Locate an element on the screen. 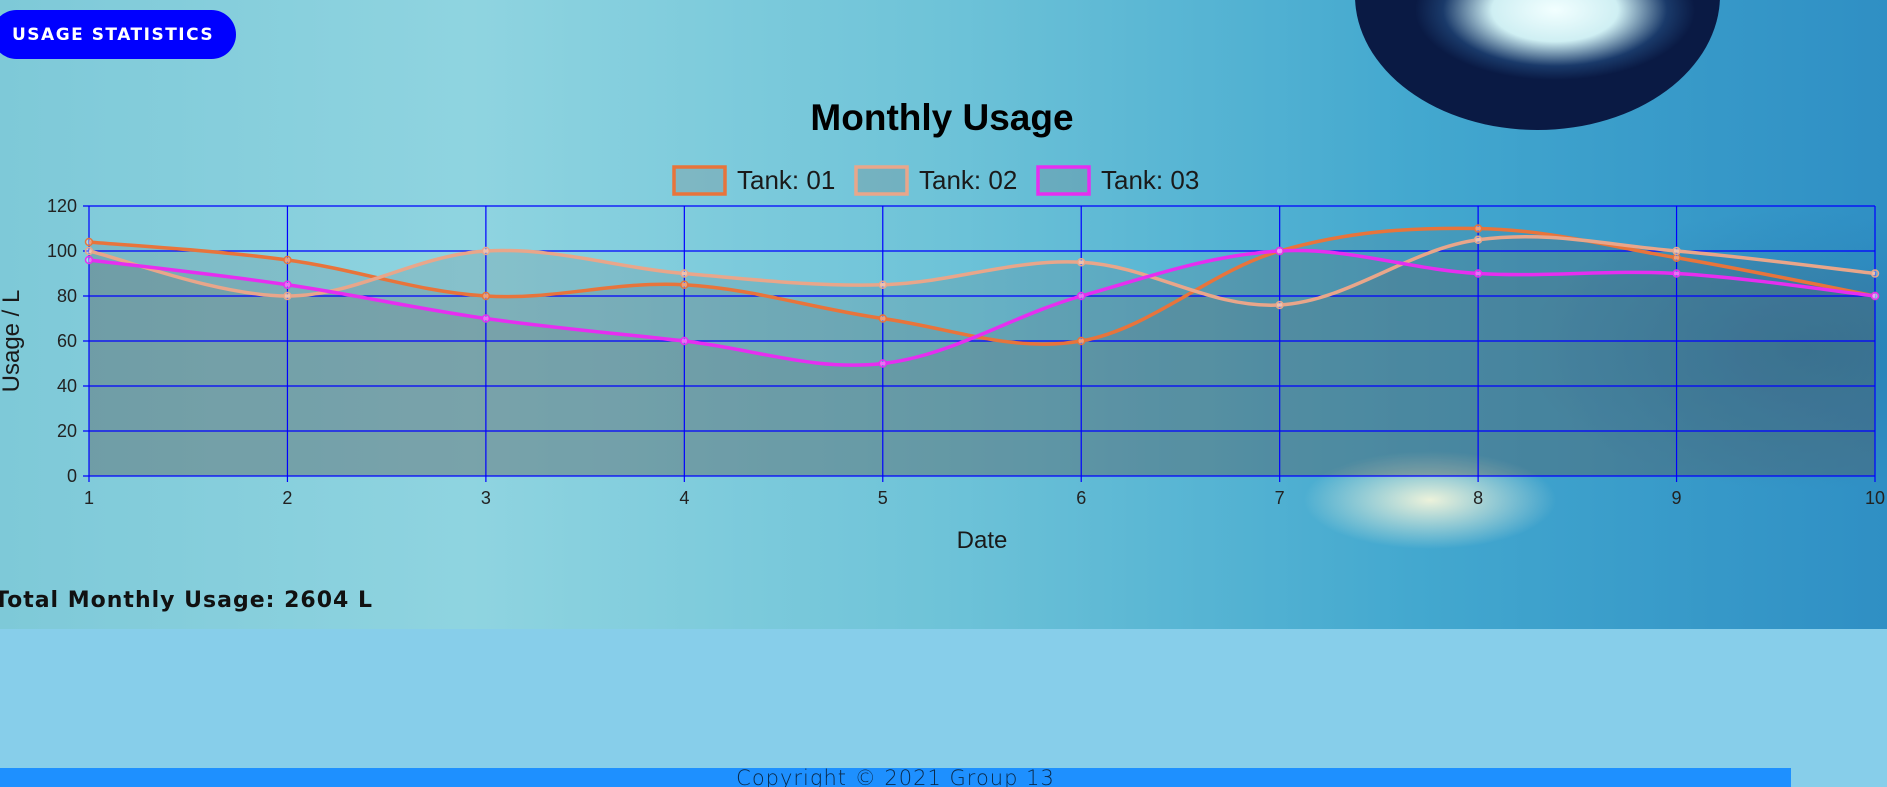  x-tick-label: 5 is located at coordinates (883, 498).